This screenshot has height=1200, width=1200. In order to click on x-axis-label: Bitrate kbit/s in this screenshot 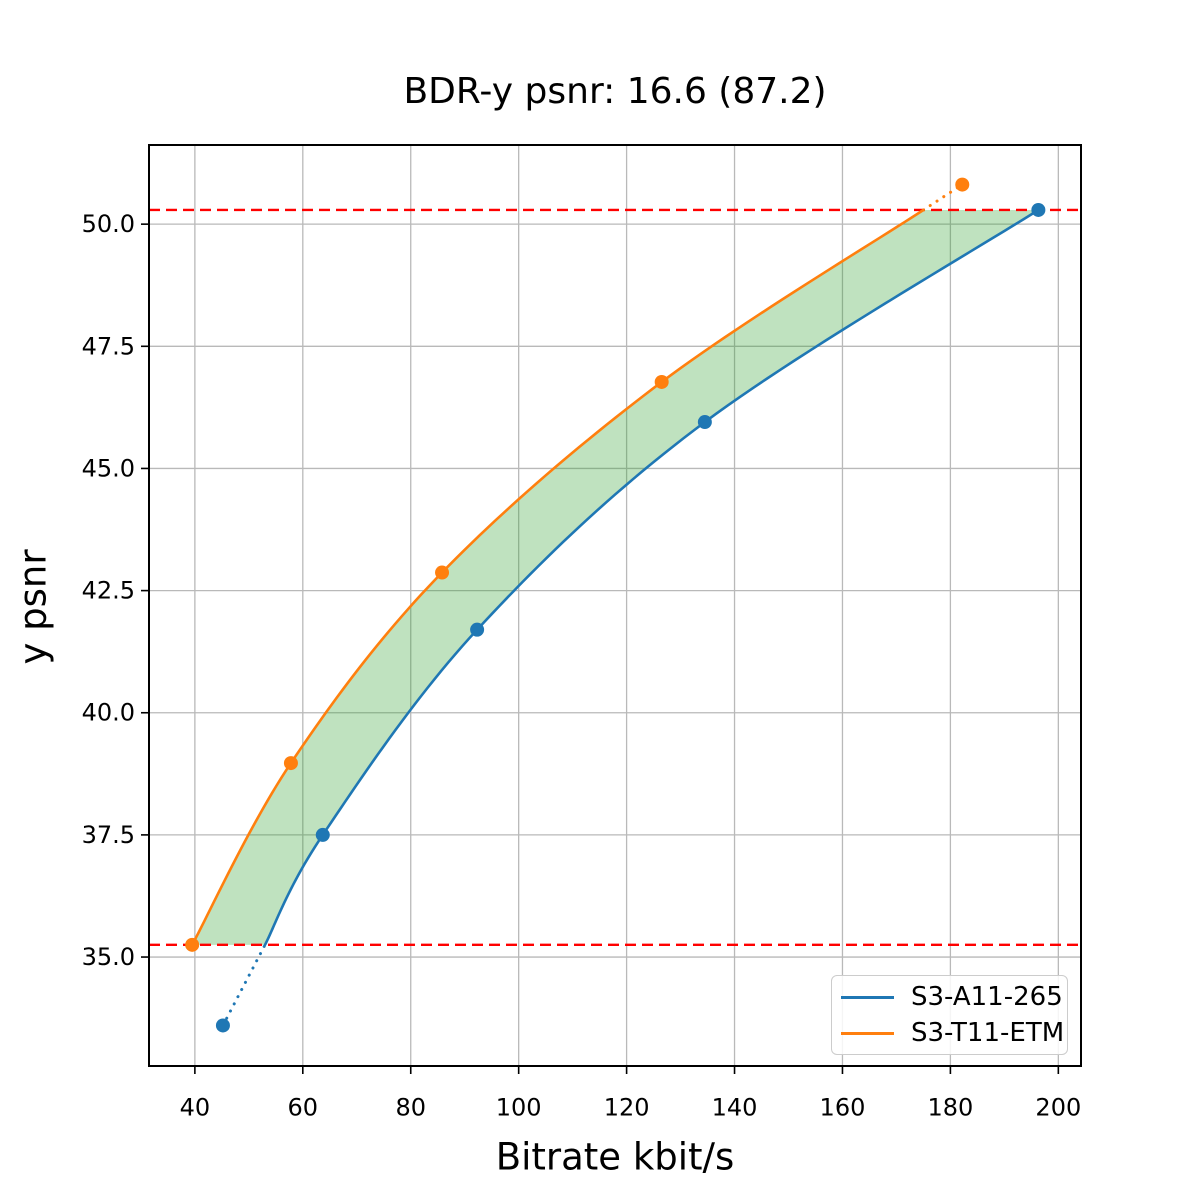, I will do `click(615, 1157)`.